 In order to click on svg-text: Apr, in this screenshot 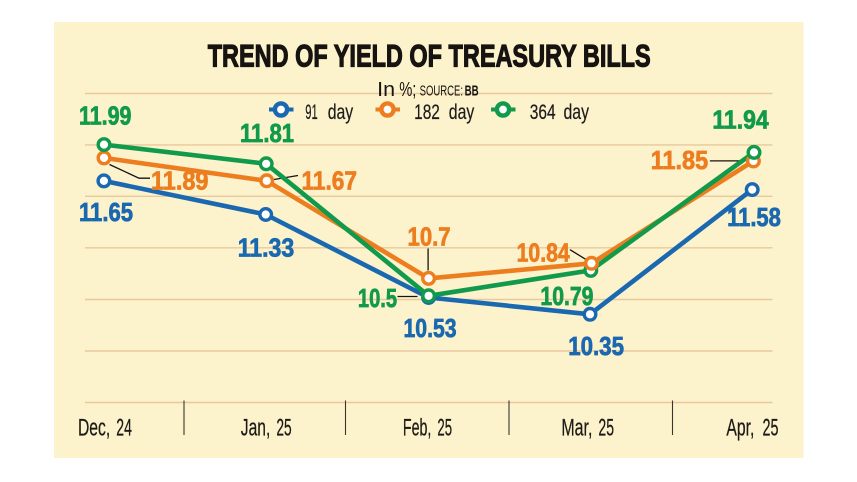, I will do `click(740, 428)`.